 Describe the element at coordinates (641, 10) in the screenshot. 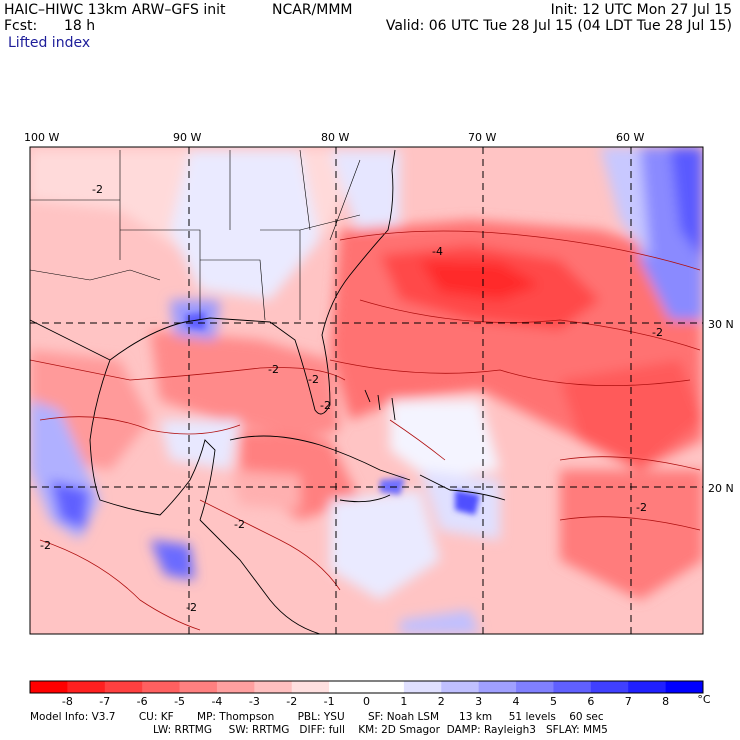

I see `init-time: Init: 12 UTC Mon 27 Jul 15` at that location.